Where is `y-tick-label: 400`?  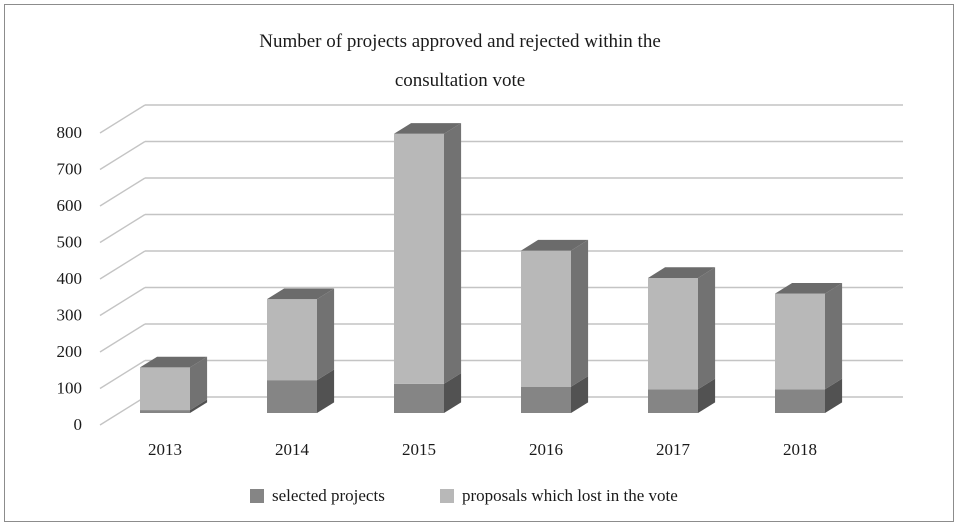
y-tick-label: 400 is located at coordinates (70, 278).